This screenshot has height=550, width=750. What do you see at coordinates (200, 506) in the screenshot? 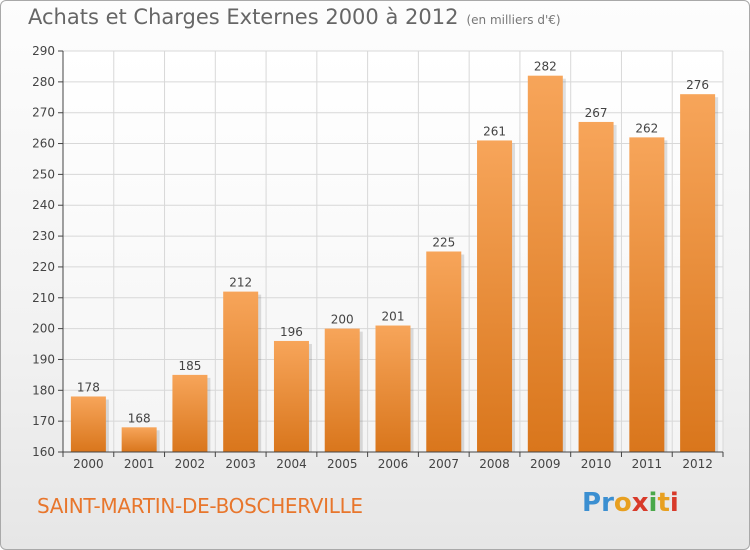
I see `commune-name: SAINT-MARTIN-DE-BOSCHERVILLE` at bounding box center [200, 506].